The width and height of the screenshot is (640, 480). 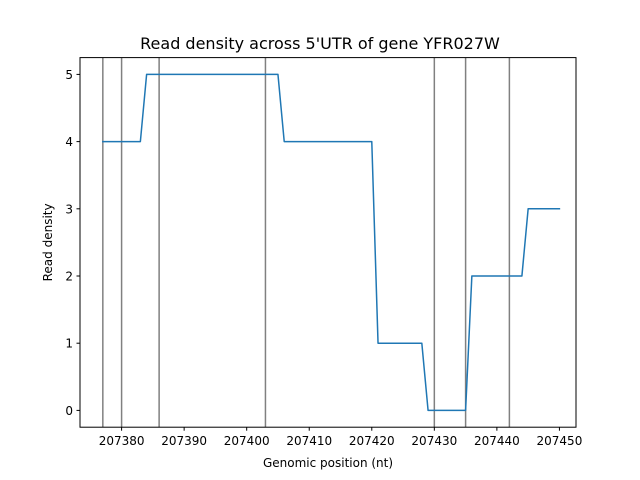 I want to click on y-tick-label: 0, so click(x=69, y=411).